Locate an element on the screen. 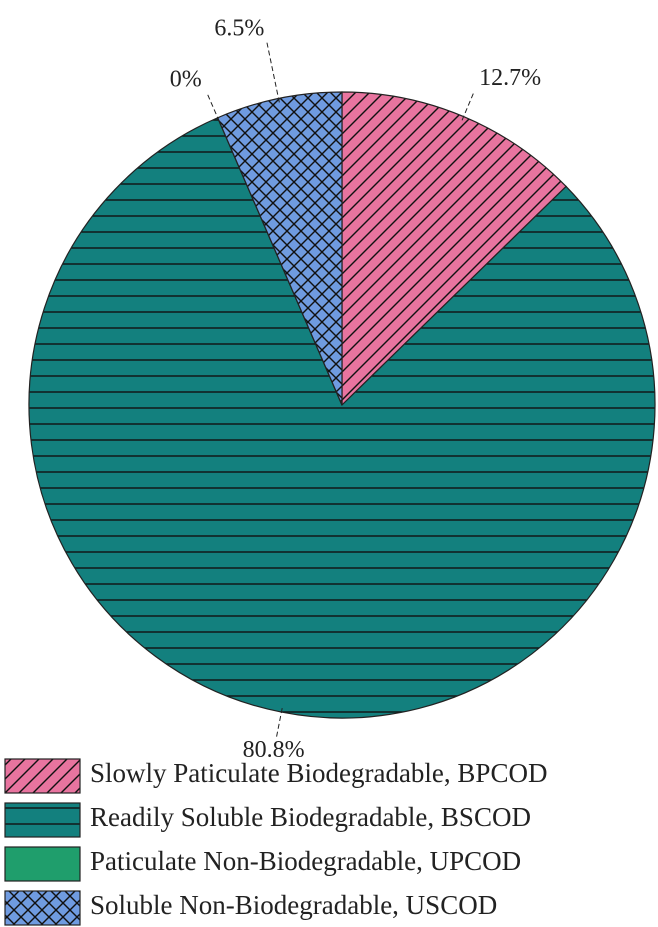 This screenshot has width=658, height=927. value-label: 0% is located at coordinates (186, 80).